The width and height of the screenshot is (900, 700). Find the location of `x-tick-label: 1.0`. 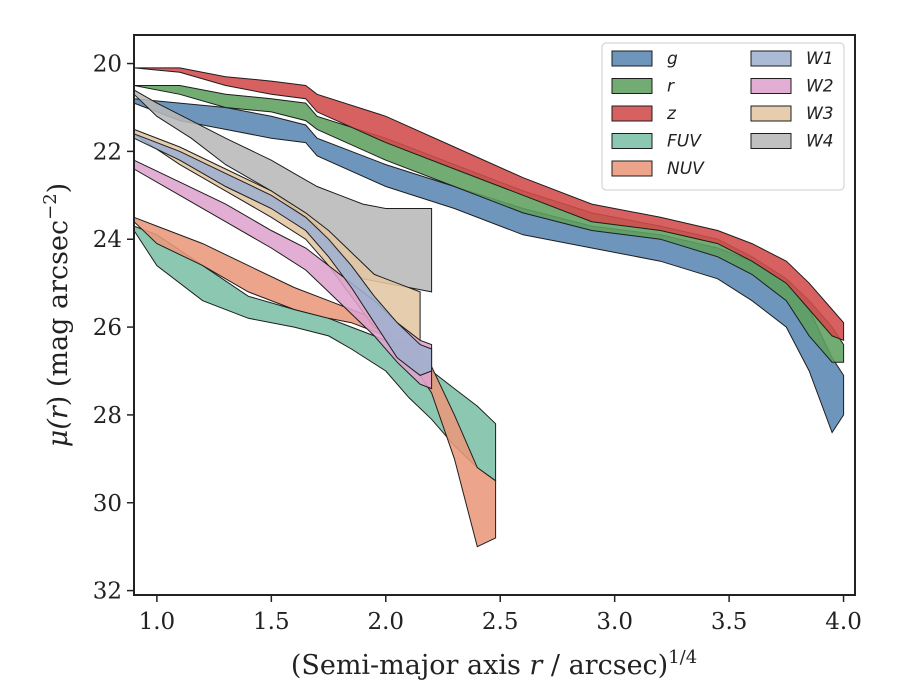

x-tick-label: 1.0 is located at coordinates (157, 622).